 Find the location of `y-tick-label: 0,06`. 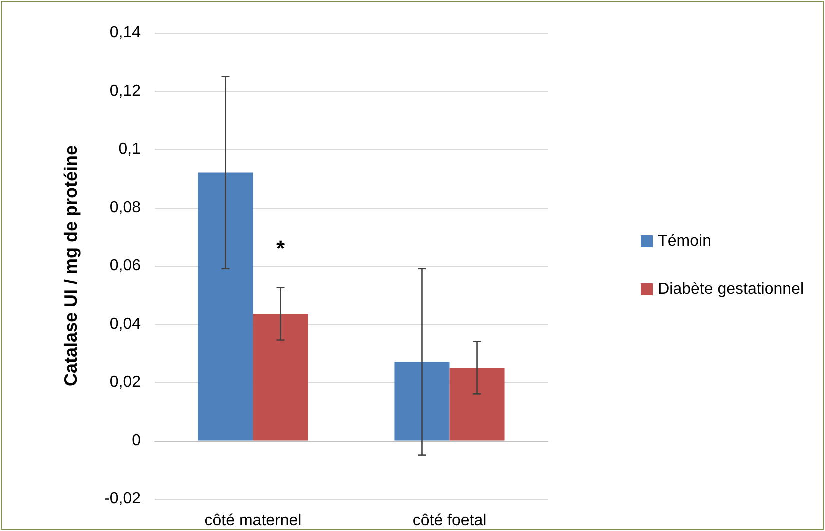

y-tick-label: 0,06 is located at coordinates (126, 266).